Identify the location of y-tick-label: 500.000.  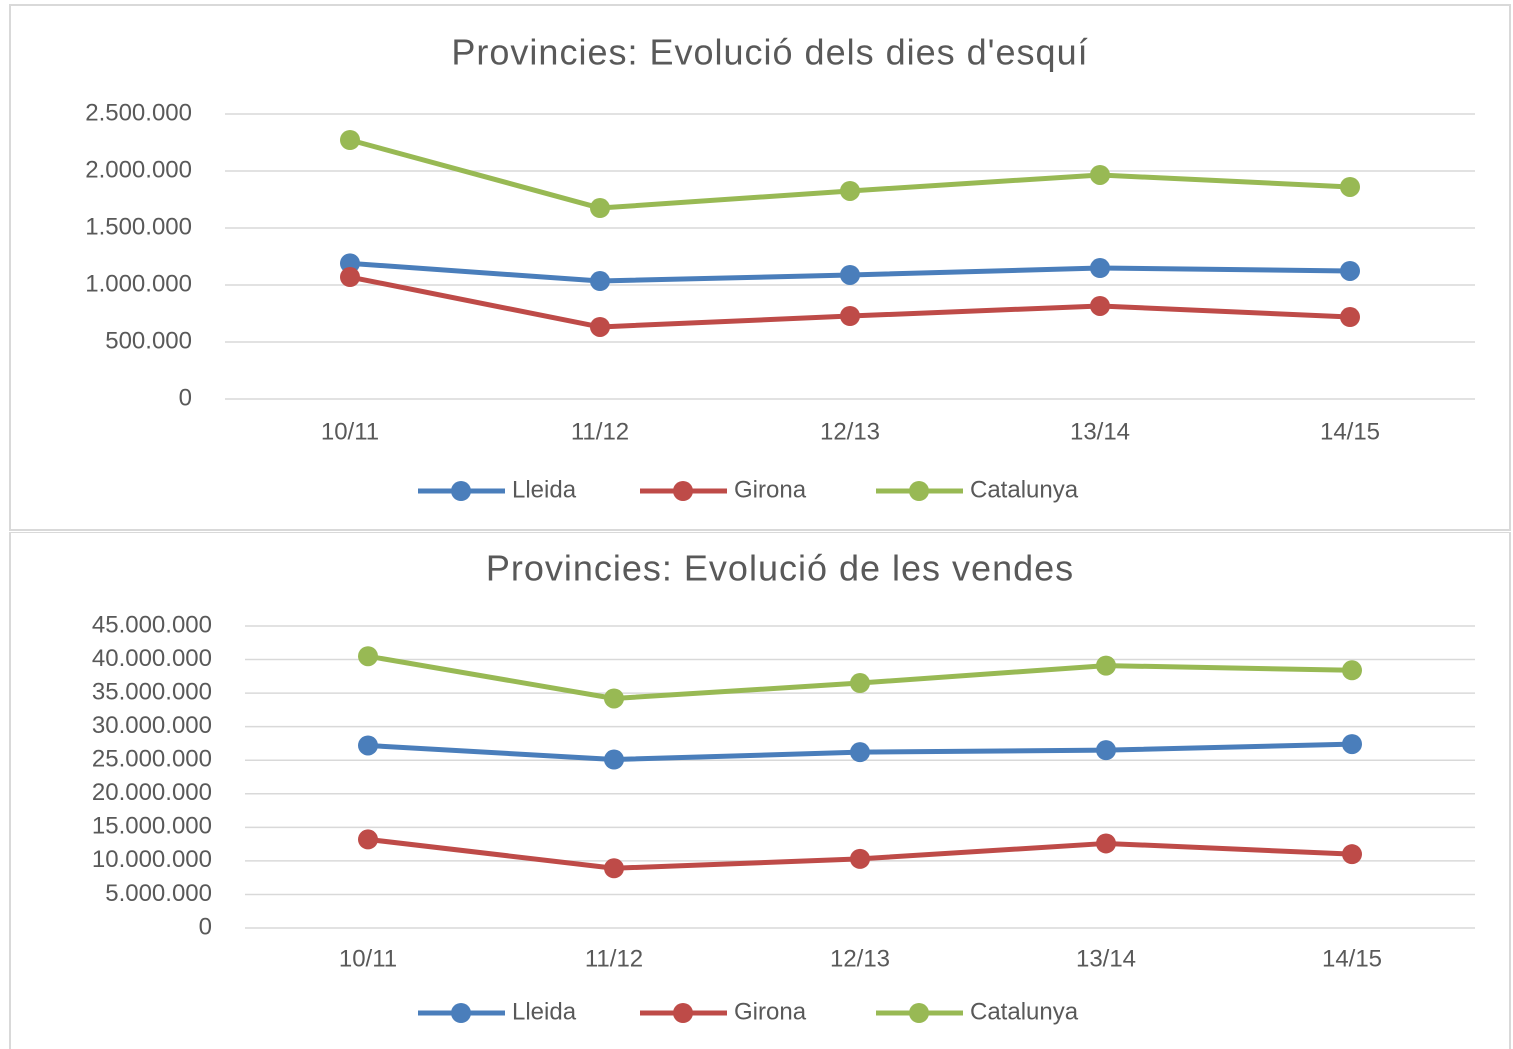
(148, 340).